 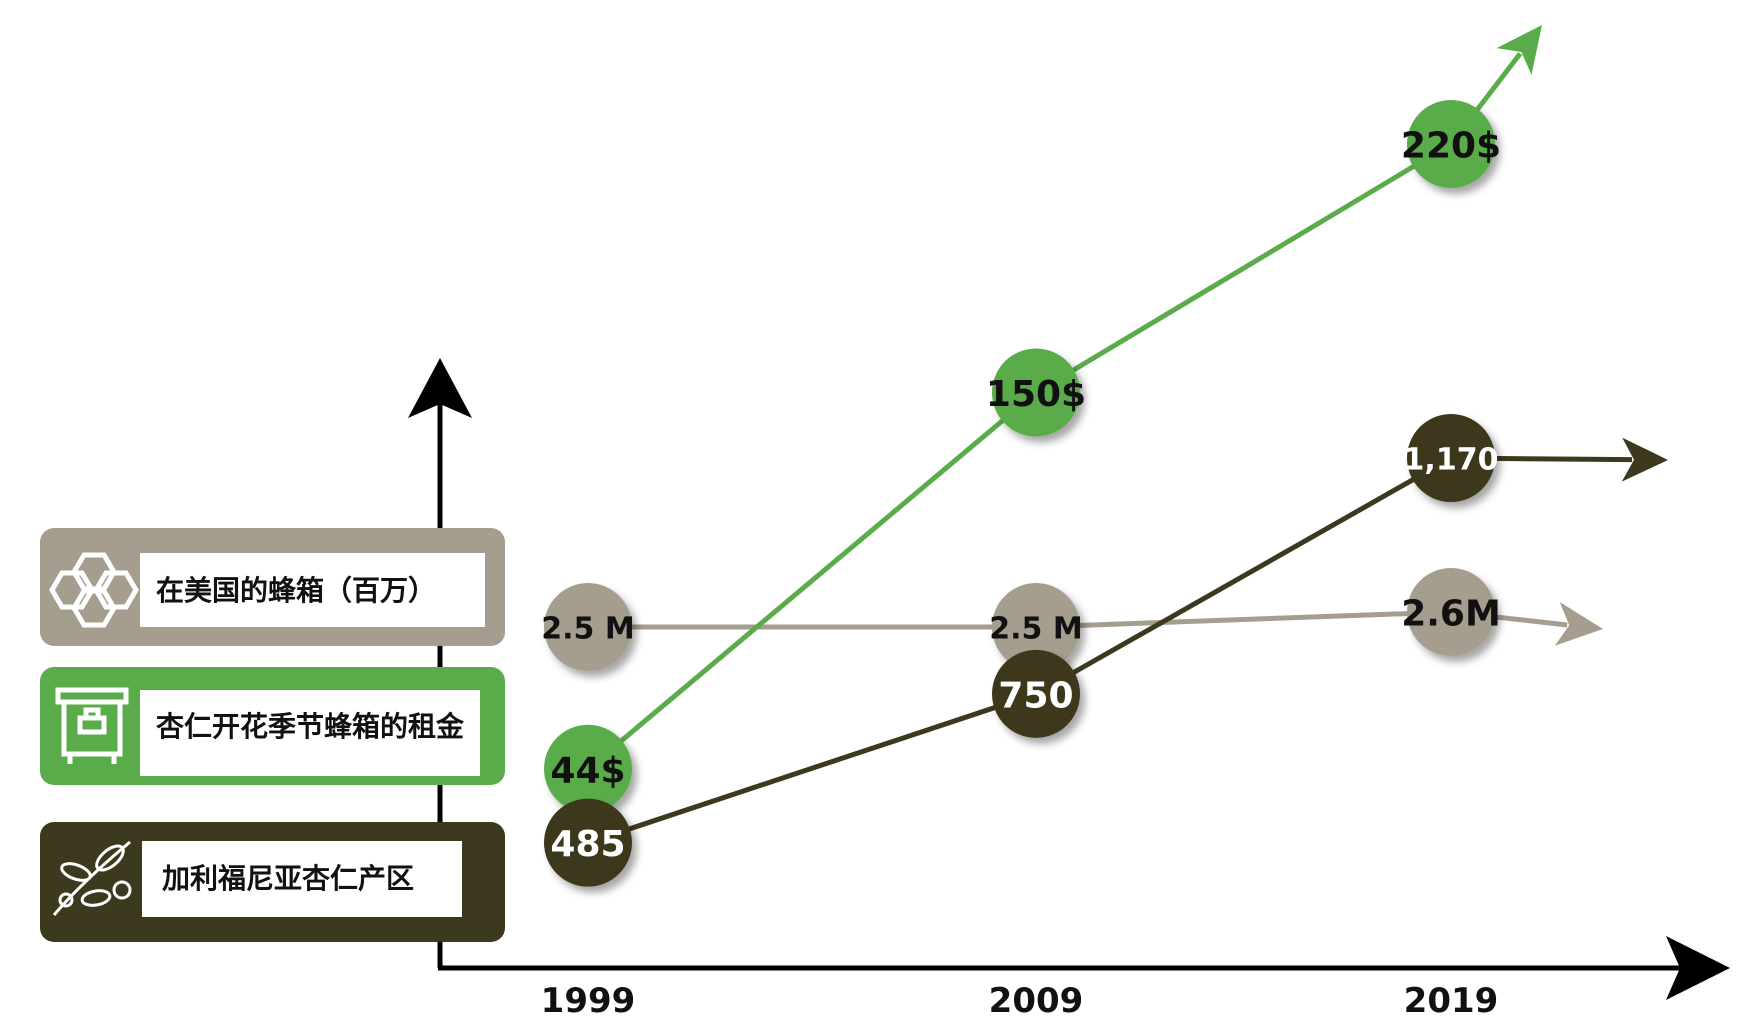 What do you see at coordinates (1451, 1001) in the screenshot?
I see `x-tick-label-2019: 2019` at bounding box center [1451, 1001].